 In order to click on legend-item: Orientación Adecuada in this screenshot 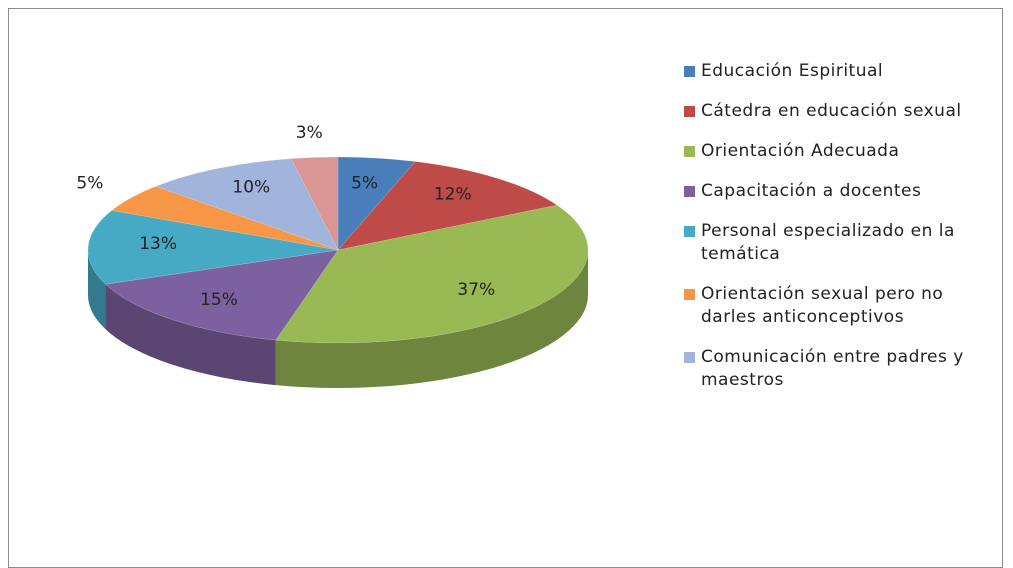, I will do `click(844, 151)`.